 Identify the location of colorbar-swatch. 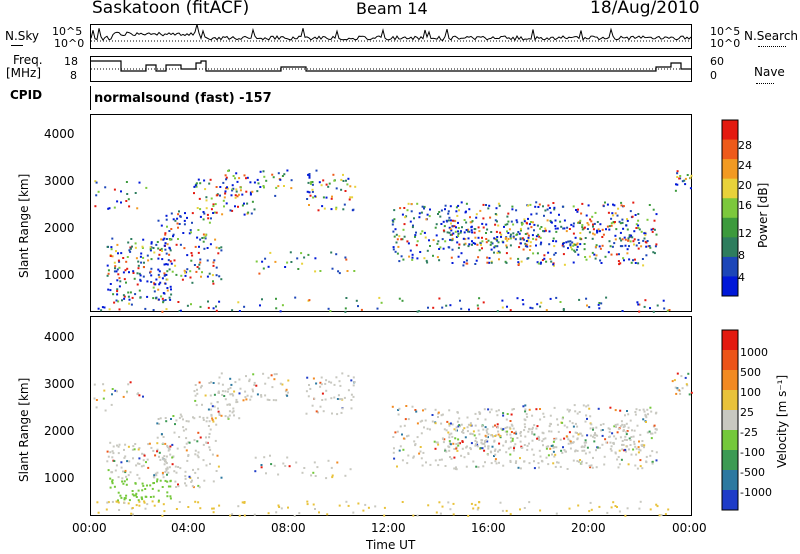
(730, 360).